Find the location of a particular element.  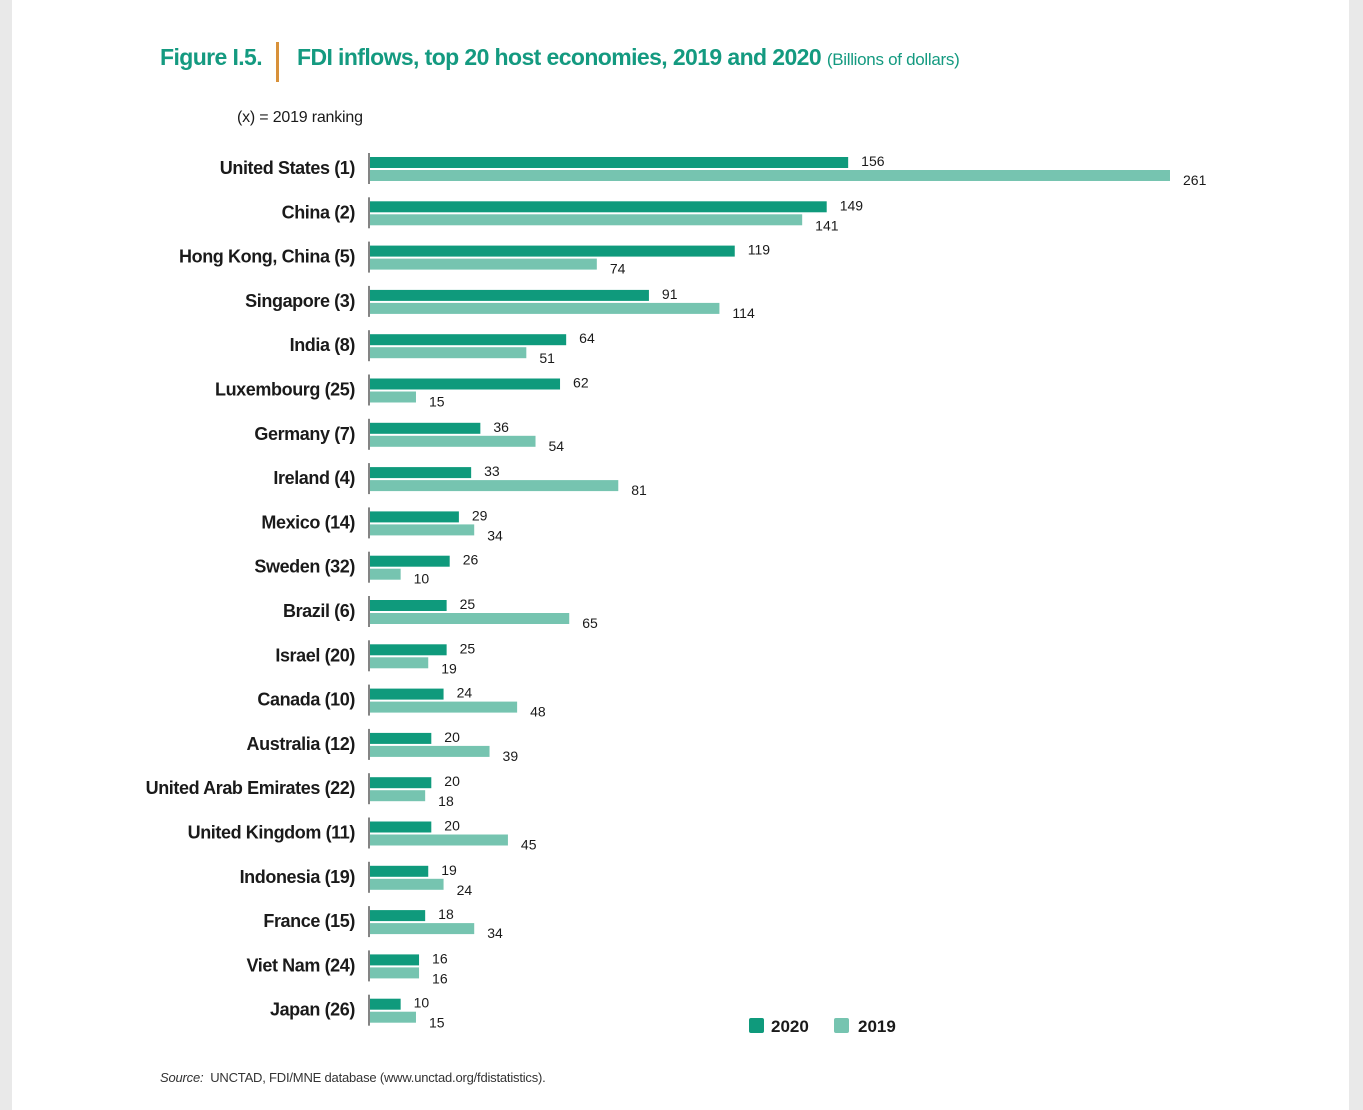

legend-swatch-2019 is located at coordinates (841, 1025).